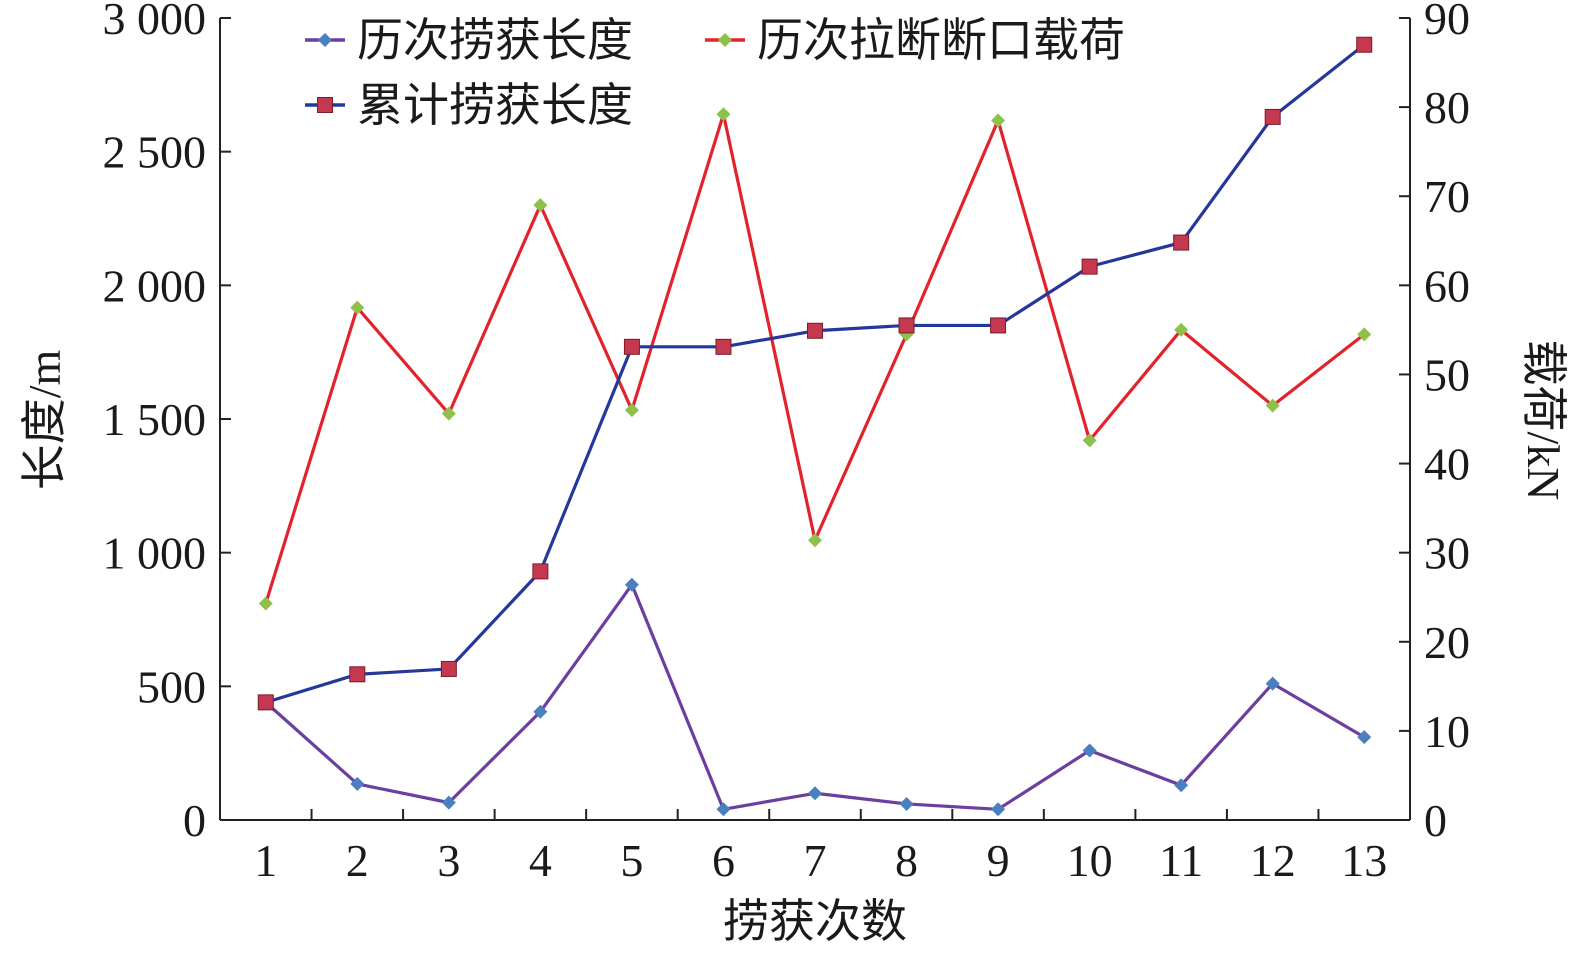  Describe the element at coordinates (1447, 107) in the screenshot. I see `y-tick-label-right: 80` at that location.